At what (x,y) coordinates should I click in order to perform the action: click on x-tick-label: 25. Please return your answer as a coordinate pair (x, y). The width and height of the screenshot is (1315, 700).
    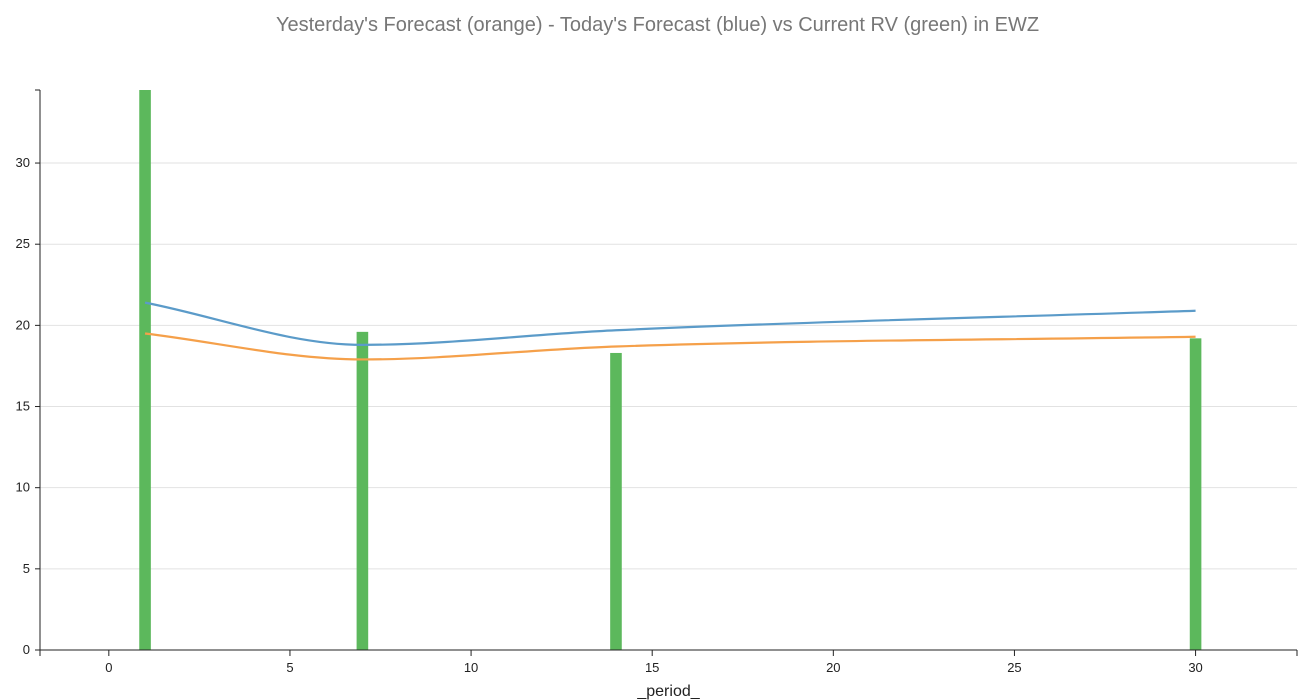
    Looking at the image, I should click on (1014, 667).